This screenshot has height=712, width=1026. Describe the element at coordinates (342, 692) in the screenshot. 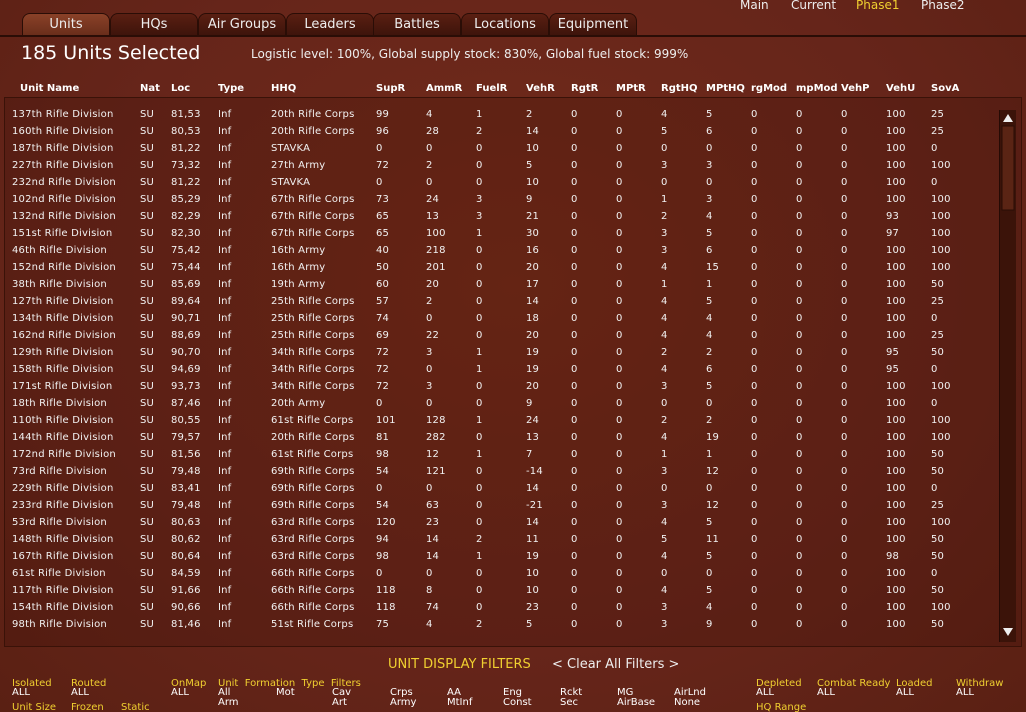

I see `type-filter-option: Cav` at that location.